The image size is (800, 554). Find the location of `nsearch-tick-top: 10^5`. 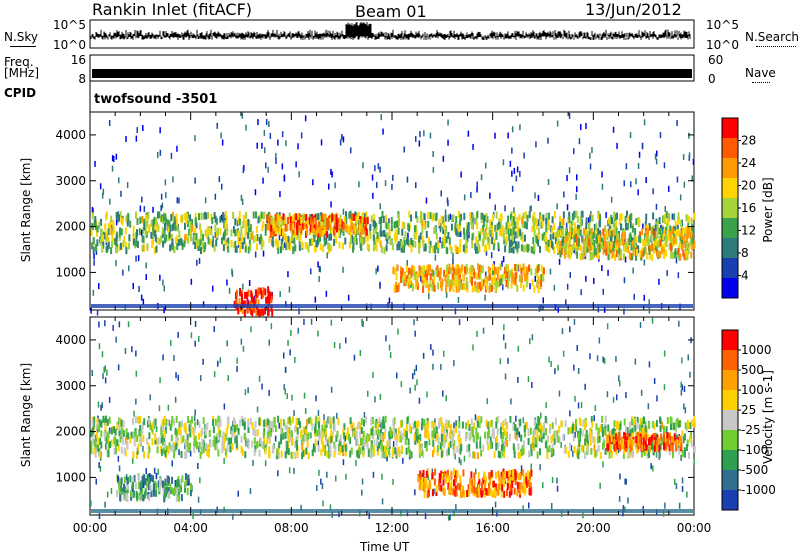

nsearch-tick-top: 10^5 is located at coordinates (722, 25).